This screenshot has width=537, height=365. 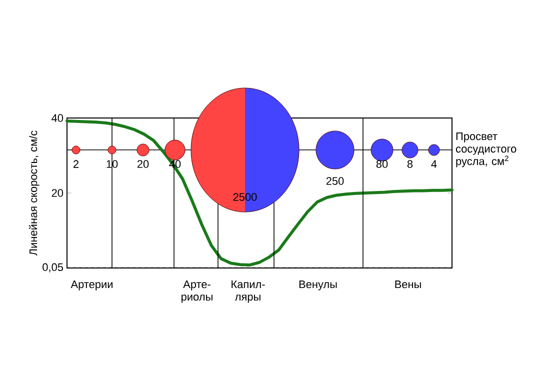 What do you see at coordinates (408, 284) in the screenshot?
I see `text: Вены` at bounding box center [408, 284].